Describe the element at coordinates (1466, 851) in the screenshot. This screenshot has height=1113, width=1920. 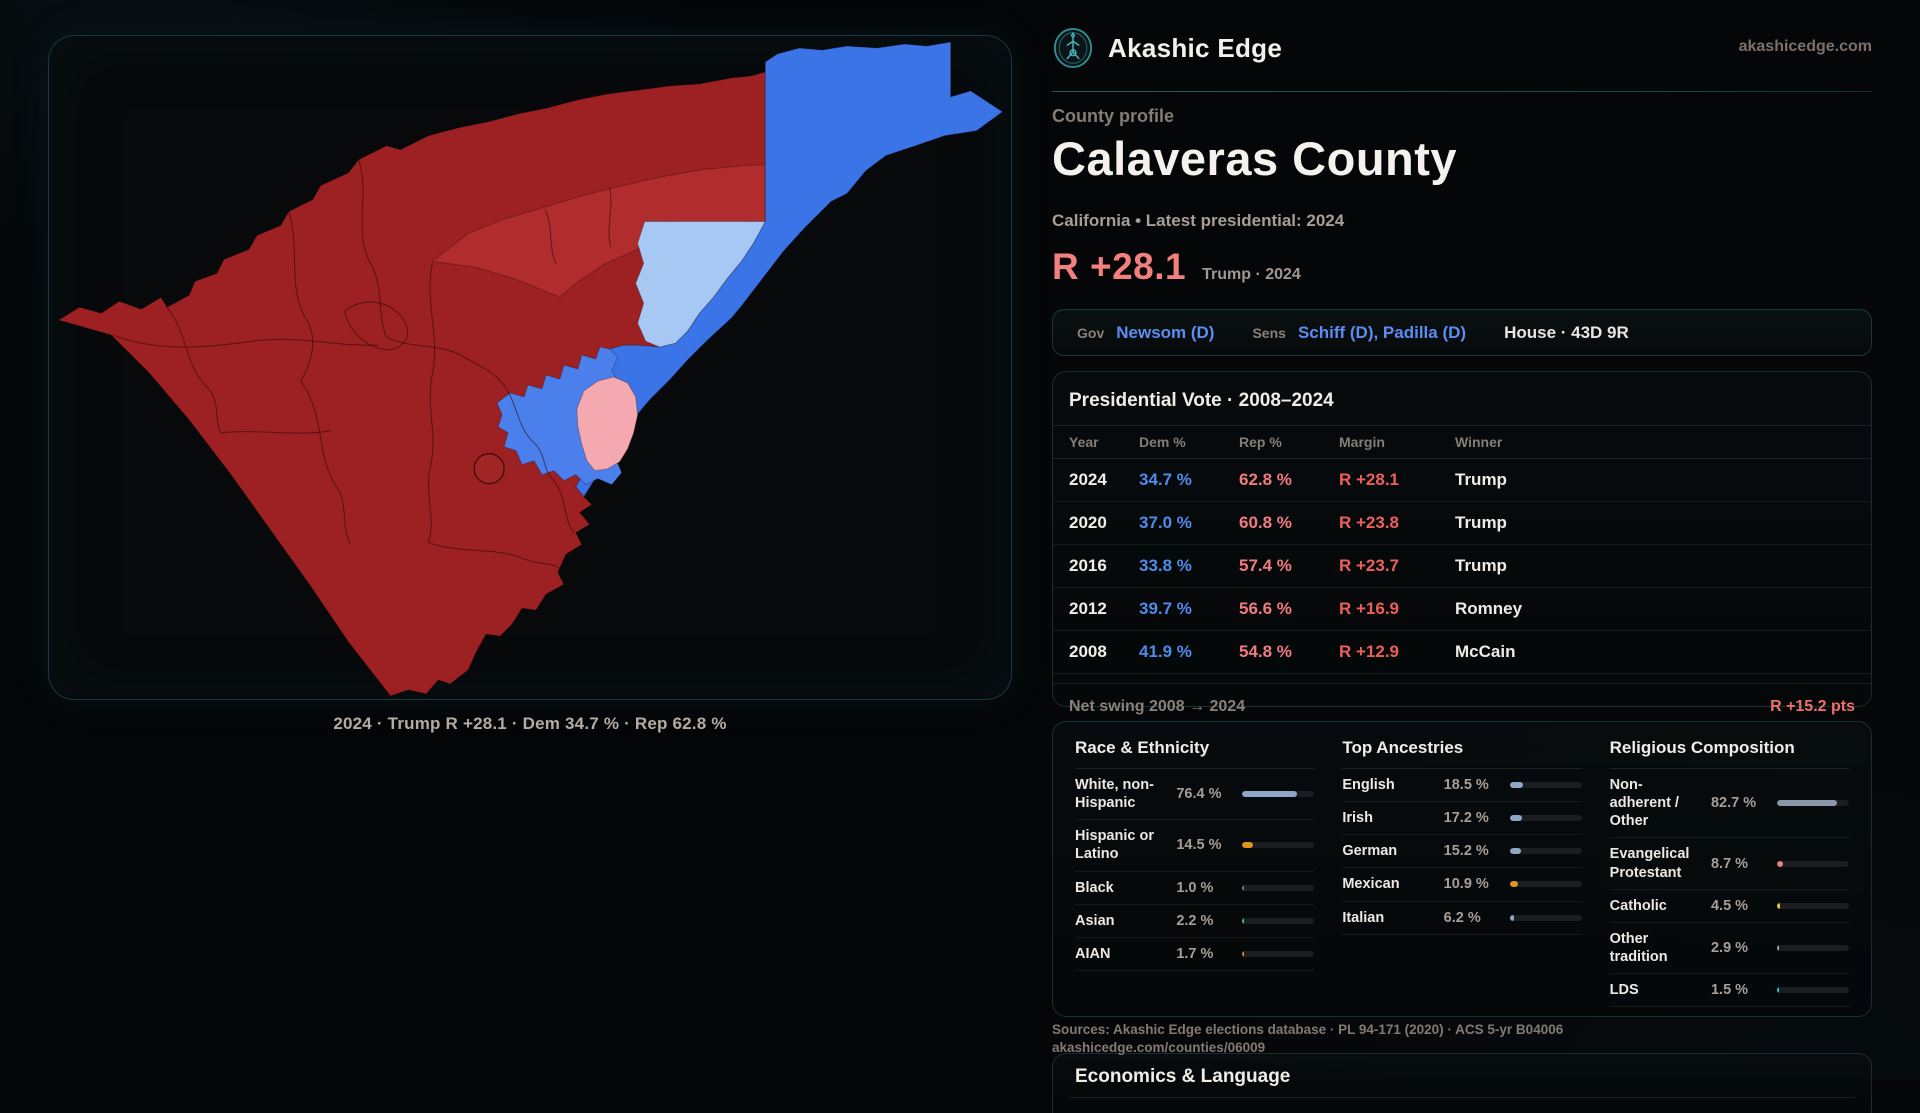
I see `stat-value: 15.2 %` at that location.